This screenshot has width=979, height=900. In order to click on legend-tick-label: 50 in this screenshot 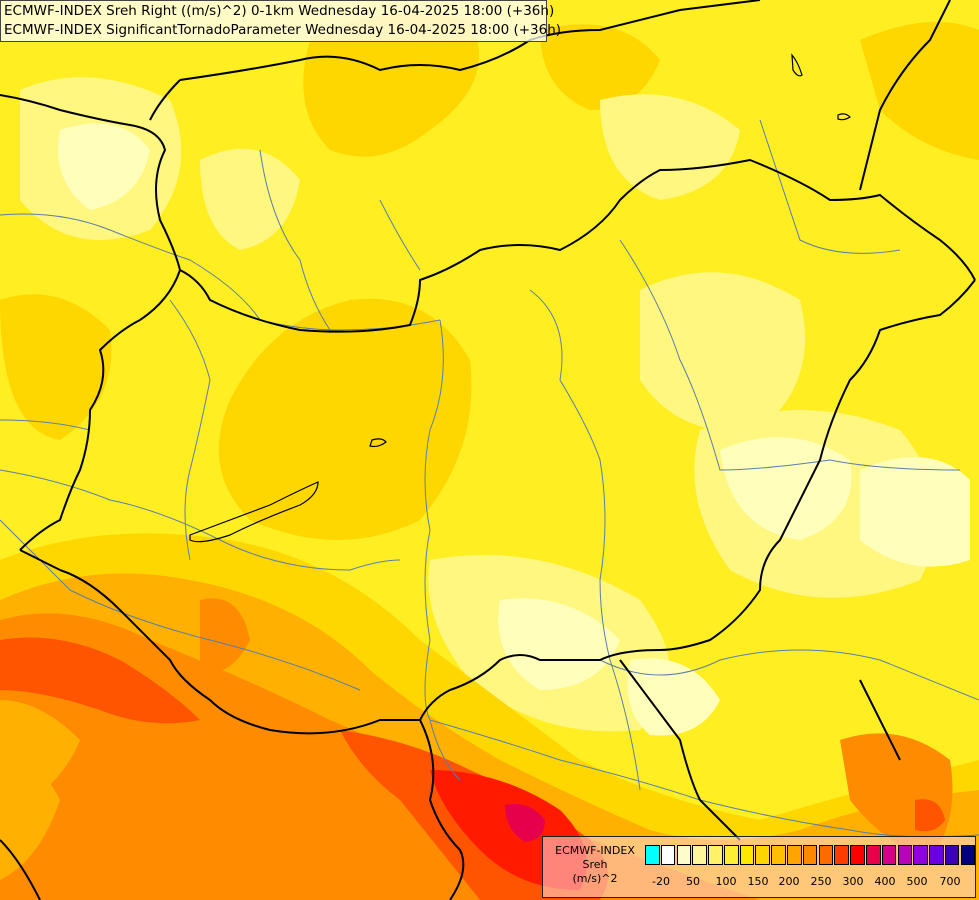, I will do `click(693, 881)`.